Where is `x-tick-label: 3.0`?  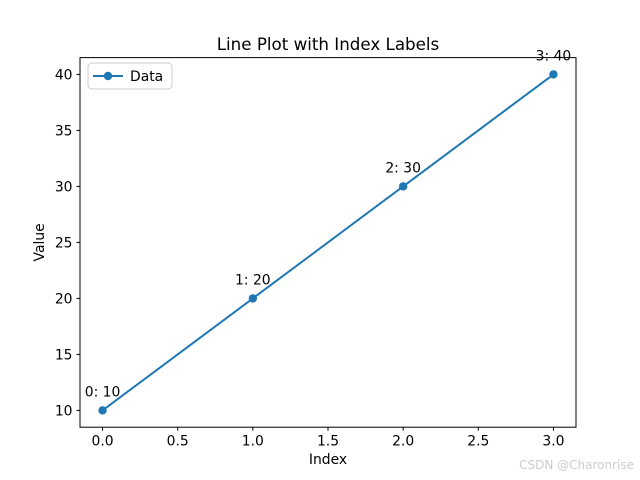
x-tick-label: 3.0 is located at coordinates (553, 442).